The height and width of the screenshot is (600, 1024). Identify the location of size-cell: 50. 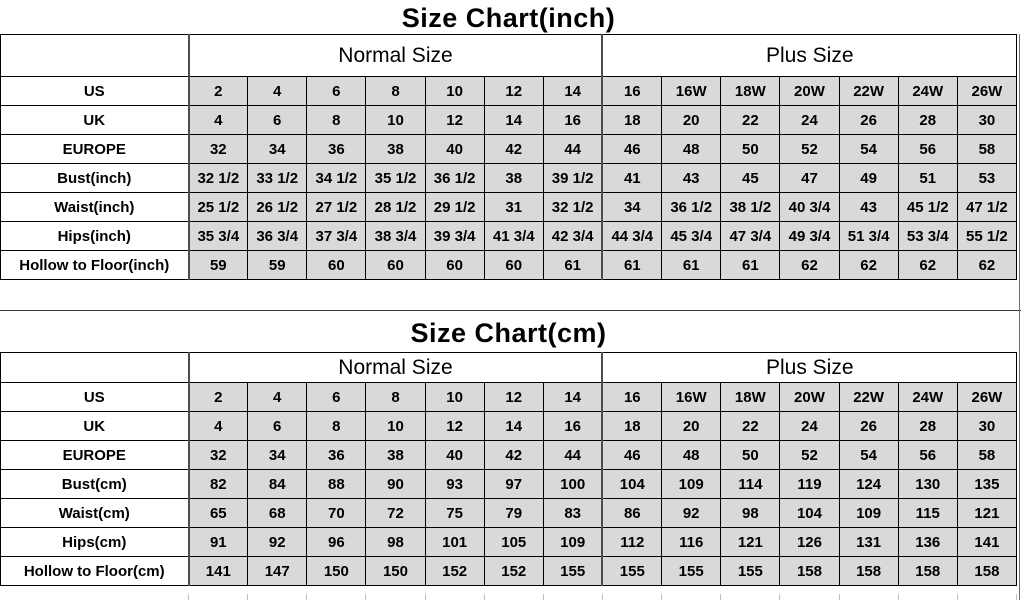
(750, 455).